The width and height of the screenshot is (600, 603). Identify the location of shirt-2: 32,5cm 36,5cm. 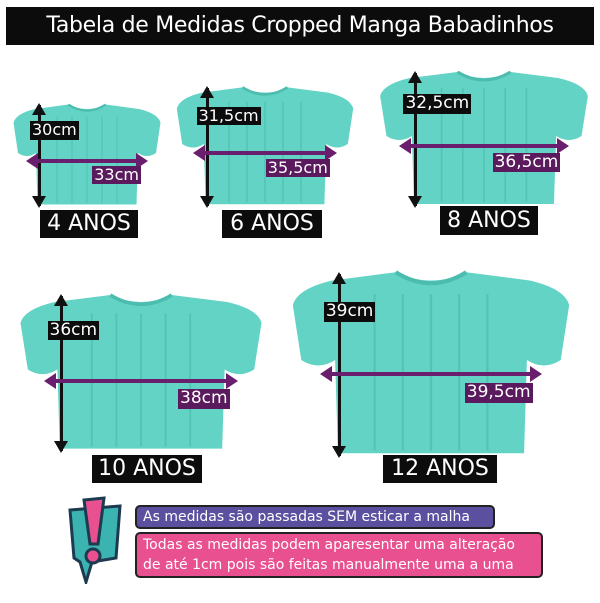
(484, 137).